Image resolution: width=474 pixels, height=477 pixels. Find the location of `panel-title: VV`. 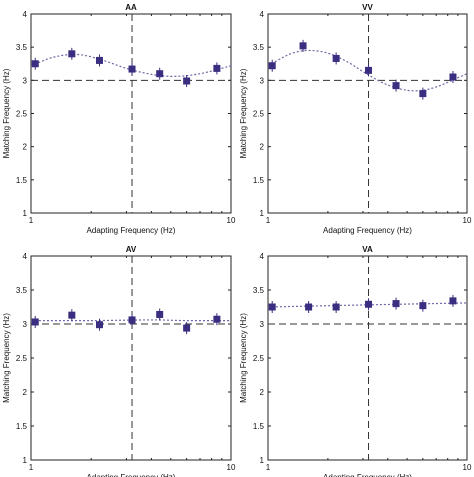

panel-title: VV is located at coordinates (367, 7).